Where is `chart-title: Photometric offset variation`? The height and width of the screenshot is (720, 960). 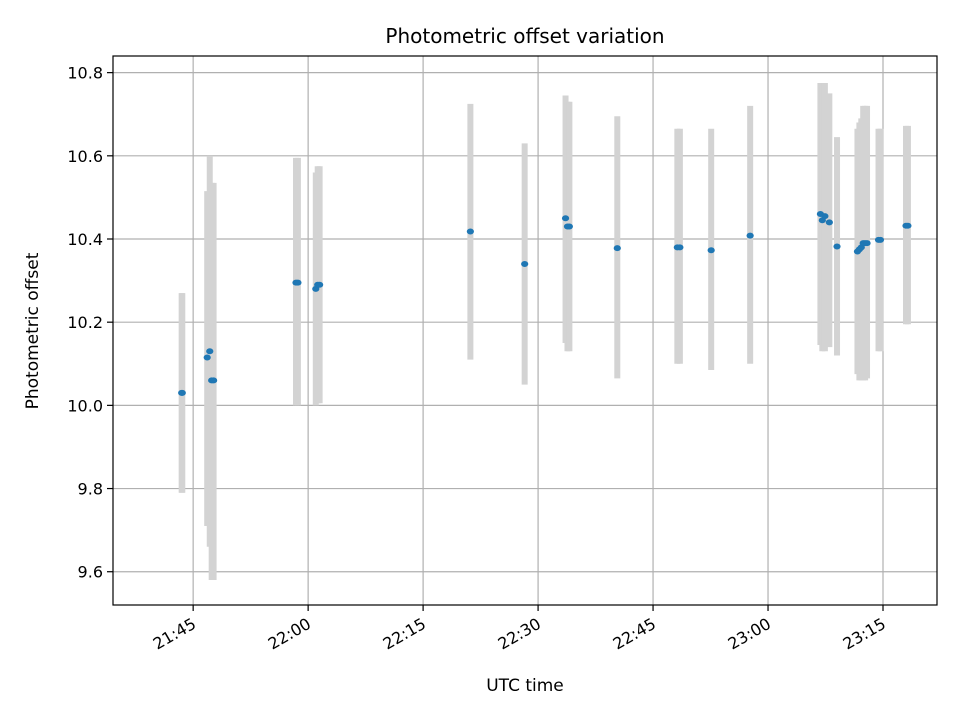 chart-title: Photometric offset variation is located at coordinates (524, 36).